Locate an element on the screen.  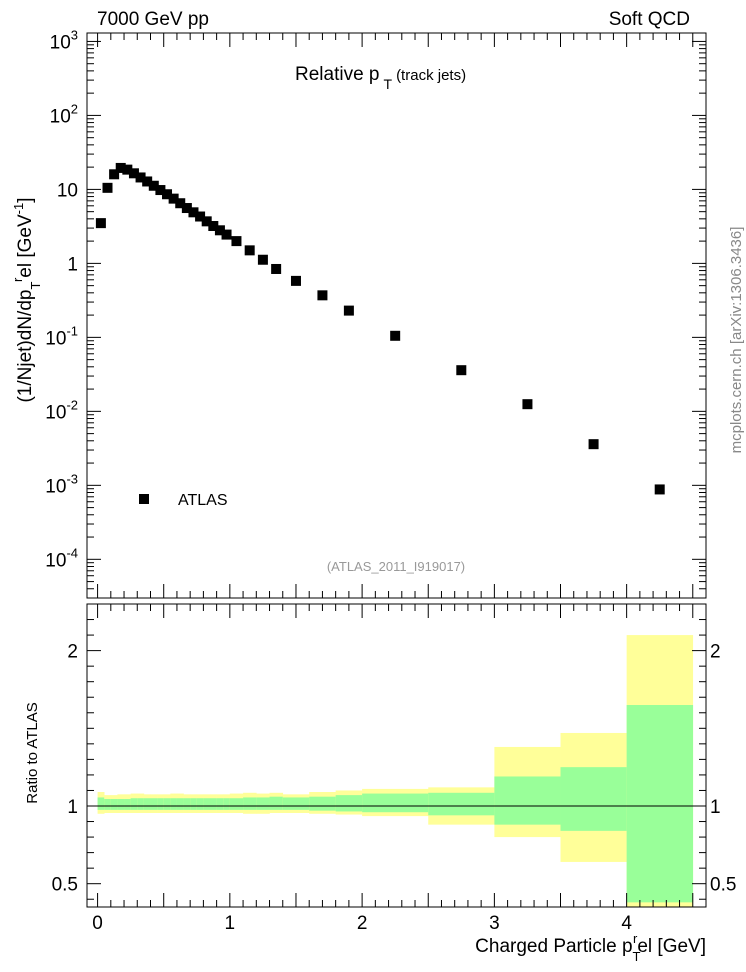
main-ytick-label-2: 10 is located at coordinates (67, 190).